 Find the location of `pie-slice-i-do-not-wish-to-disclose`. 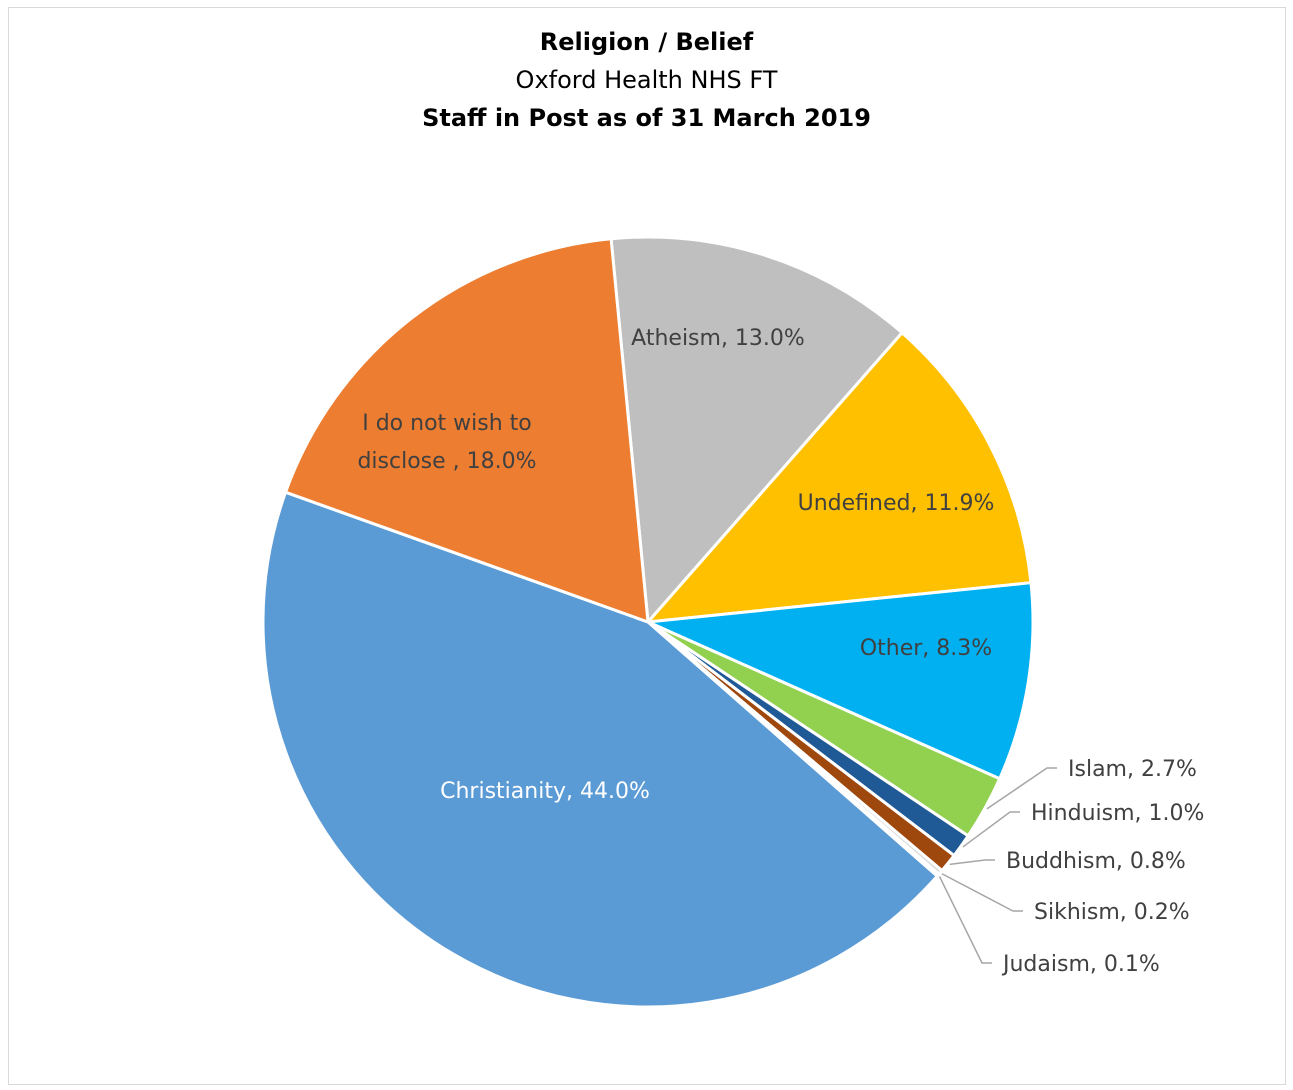

pie-slice-i-do-not-wish-to-disclose is located at coordinates (467, 430).